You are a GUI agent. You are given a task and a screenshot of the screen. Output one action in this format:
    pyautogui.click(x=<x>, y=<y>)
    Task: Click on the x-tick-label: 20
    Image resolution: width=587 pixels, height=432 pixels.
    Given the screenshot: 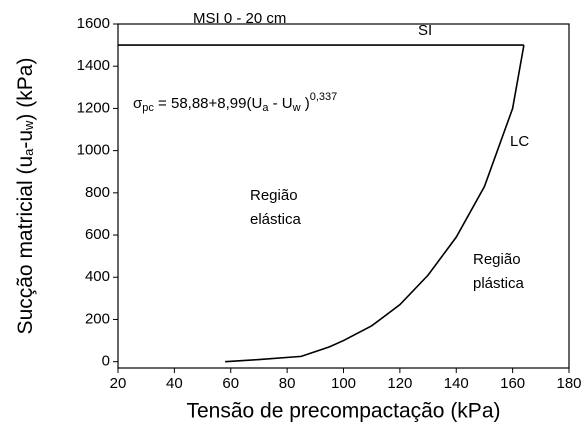 What is the action you would take?
    pyautogui.click(x=118, y=383)
    